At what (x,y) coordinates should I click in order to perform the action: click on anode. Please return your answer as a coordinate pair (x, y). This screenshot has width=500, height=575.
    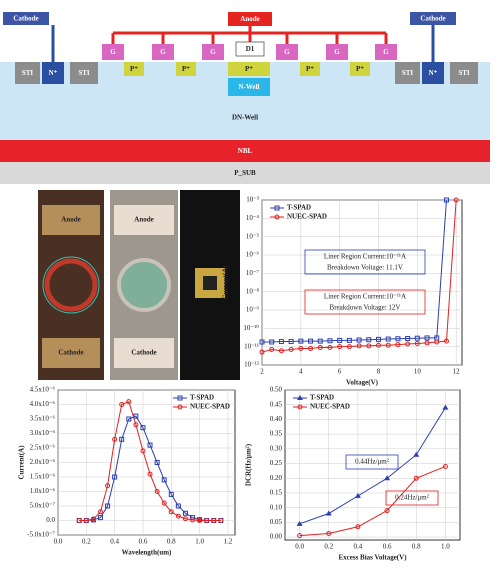
    Looking at the image, I should click on (250, 19).